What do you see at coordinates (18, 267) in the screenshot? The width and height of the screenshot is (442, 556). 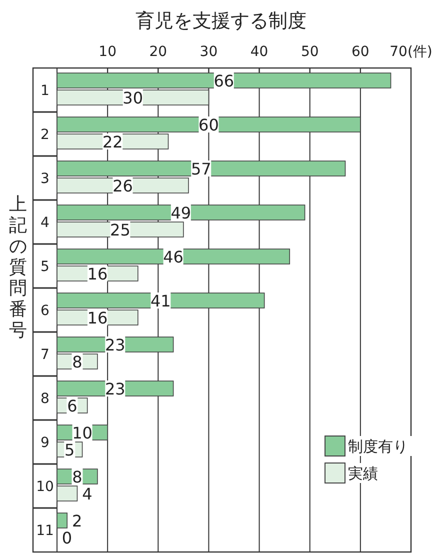 I see `y-axis-title: 上記の質問番号` at bounding box center [18, 267].